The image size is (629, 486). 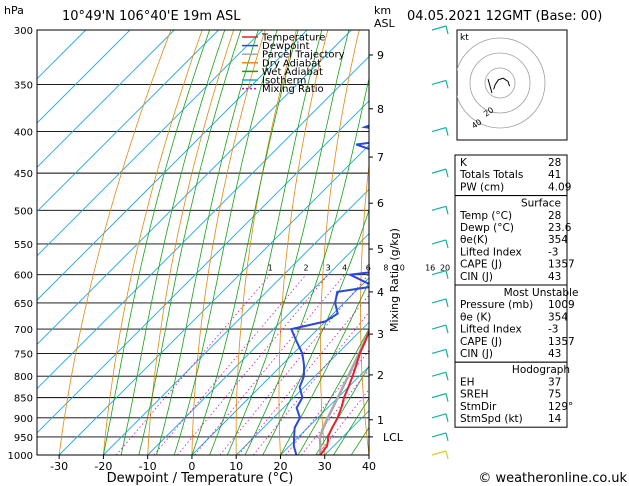 I want to click on stats-row-value: 14, so click(x=555, y=419).